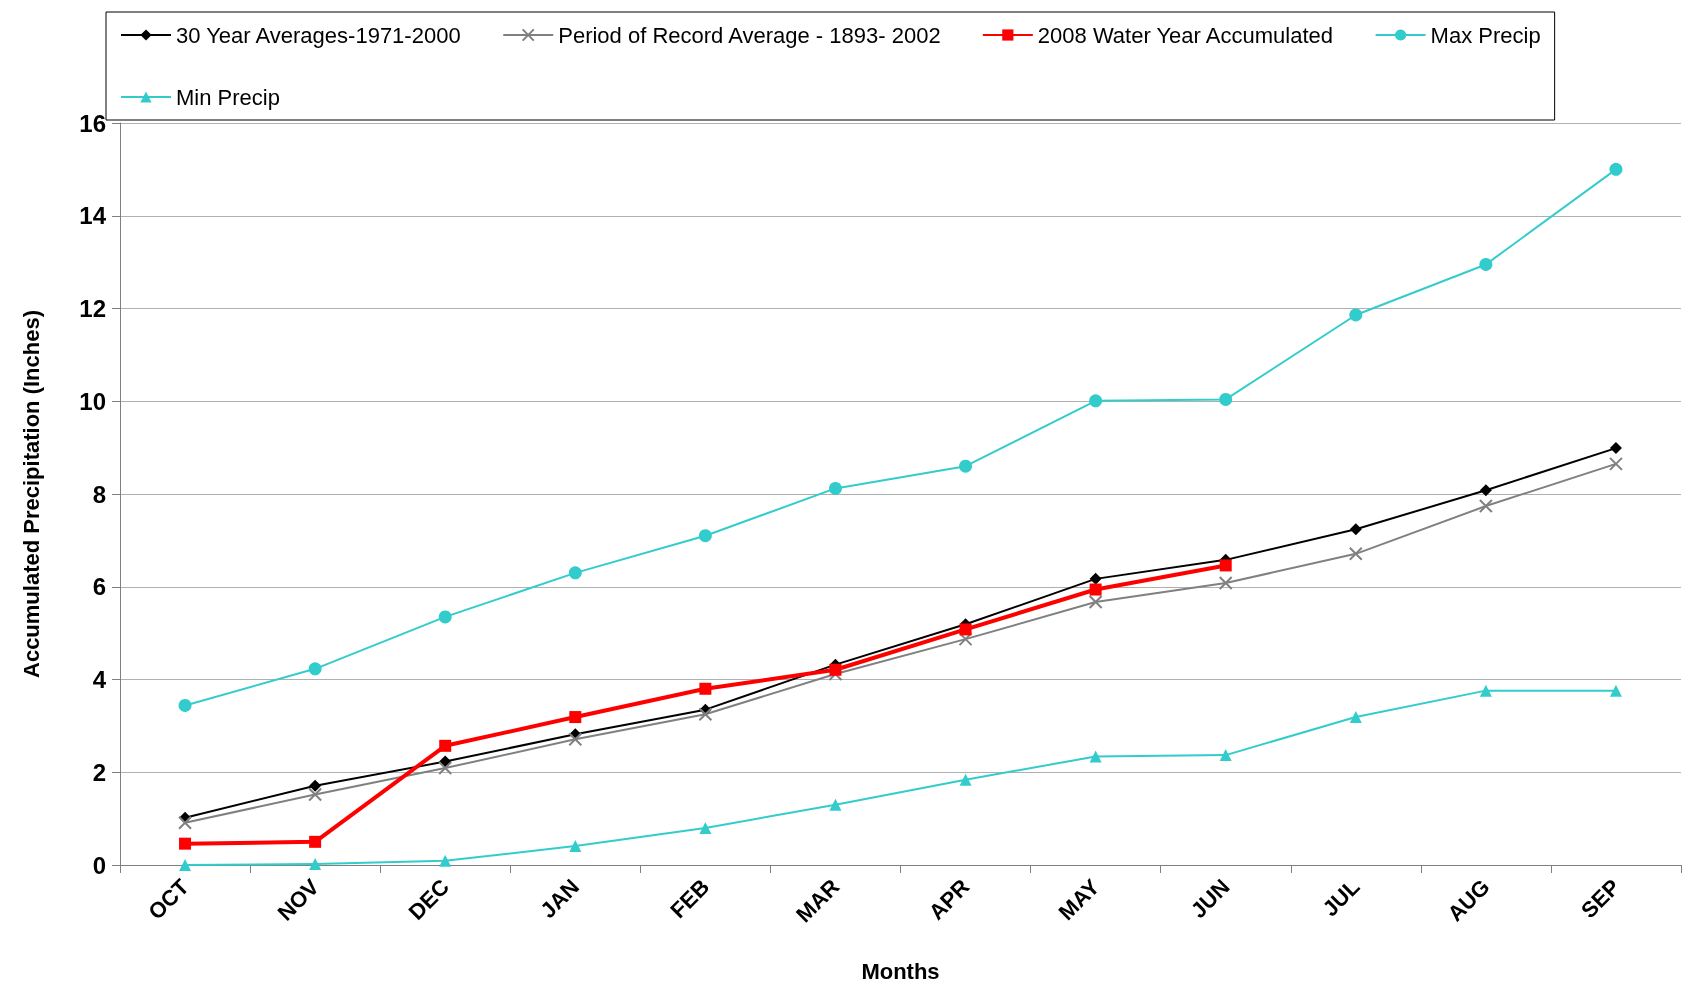  What do you see at coordinates (228, 97) in the screenshot?
I see `legend-label: Min Precip` at bounding box center [228, 97].